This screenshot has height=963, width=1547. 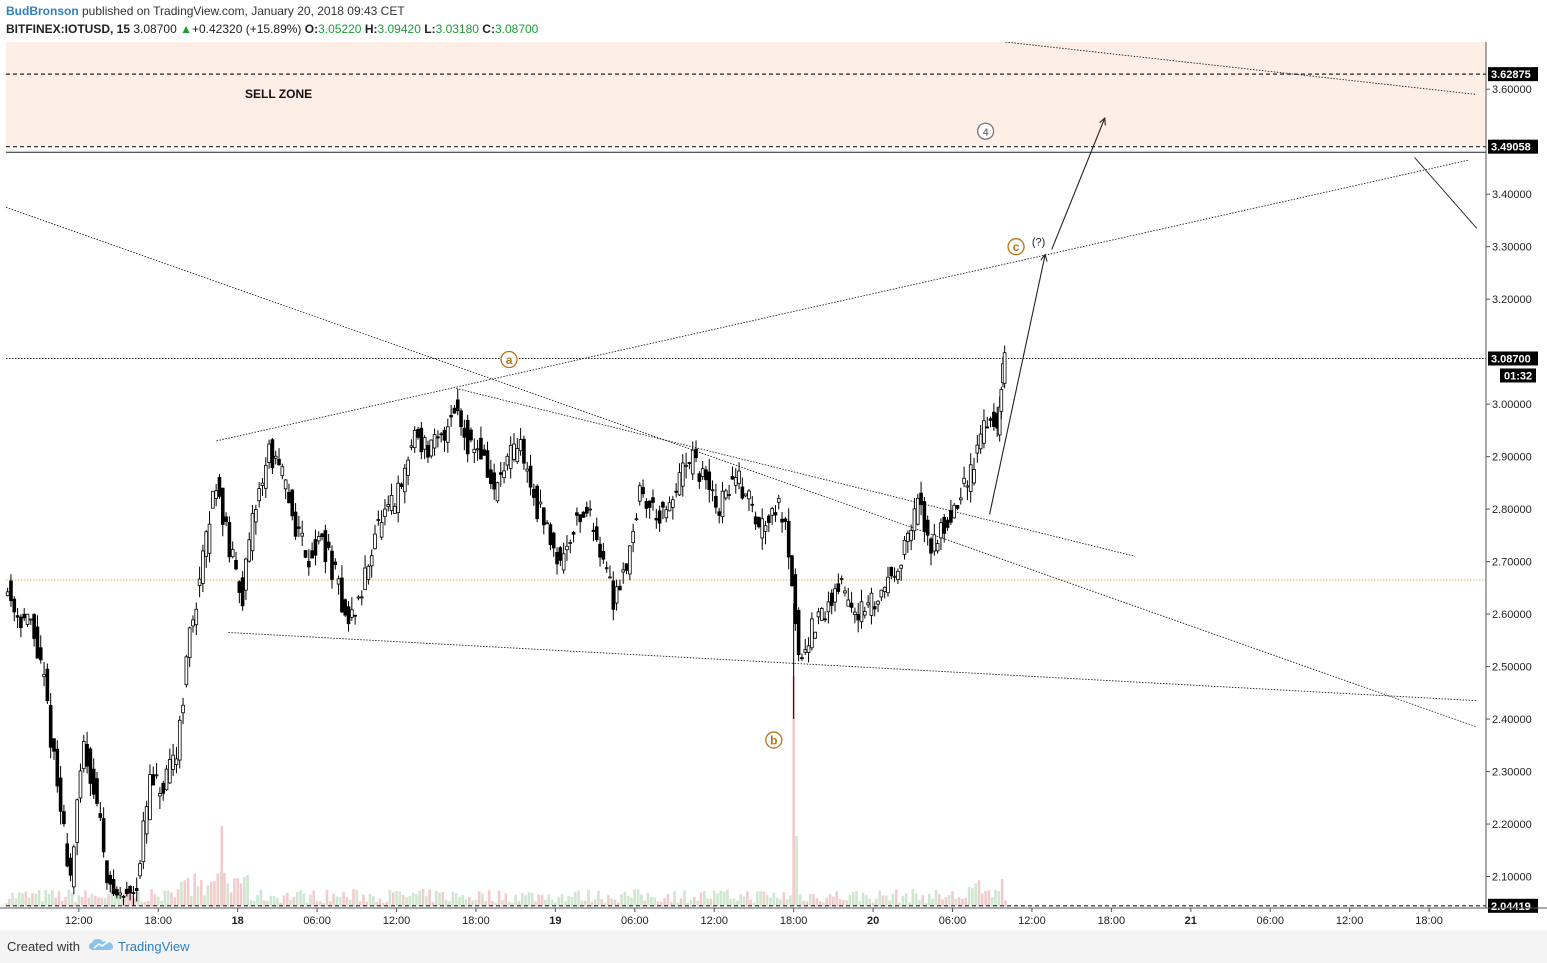 What do you see at coordinates (340, 29) in the screenshot?
I see `open-value: 3.05220` at bounding box center [340, 29].